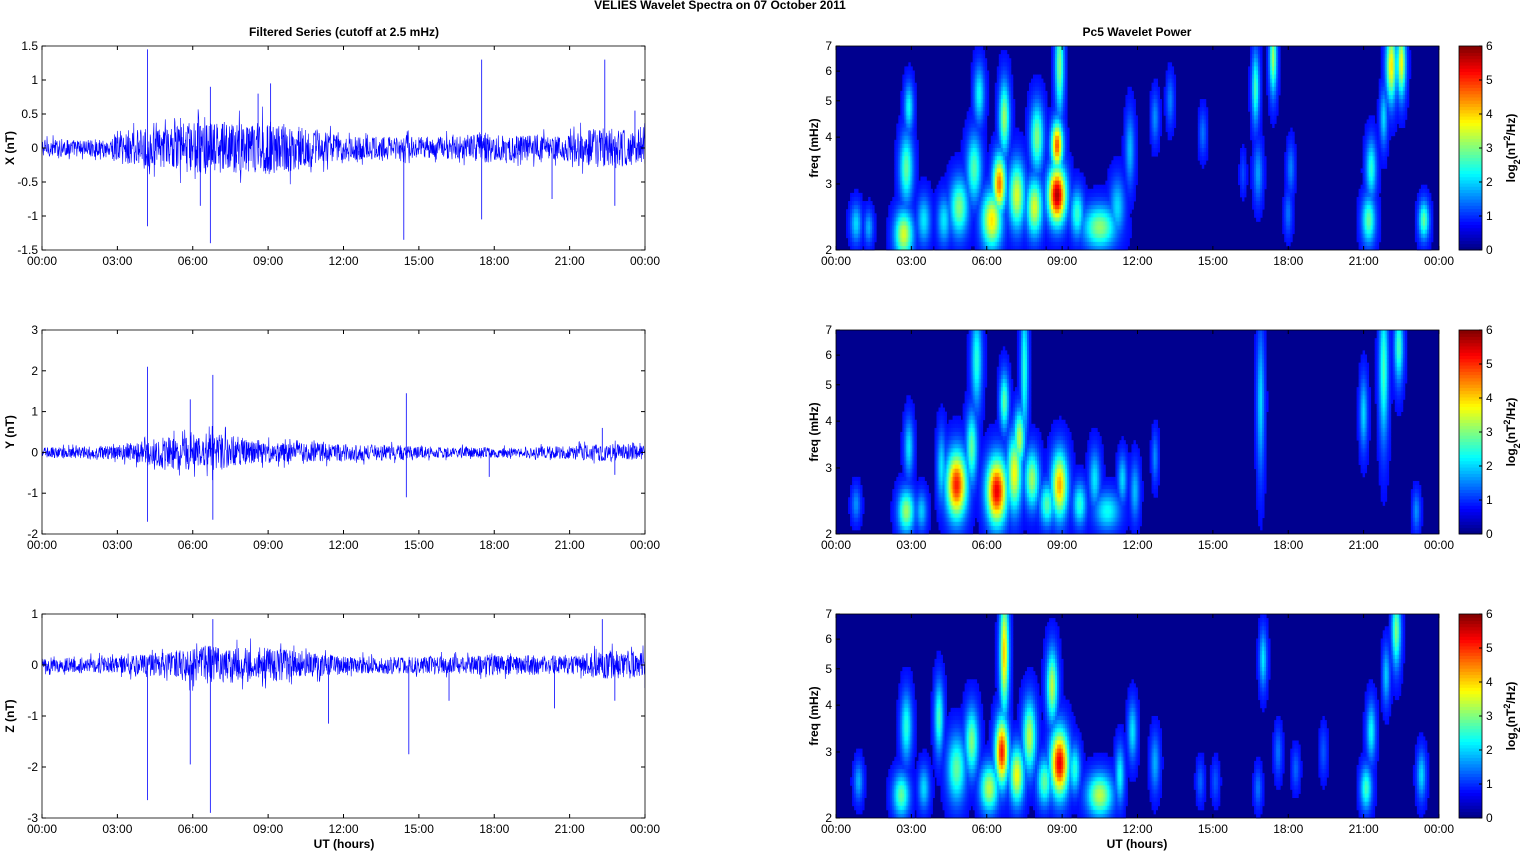 The height and width of the screenshot is (851, 1522). Describe the element at coordinates (570, 261) in the screenshot. I see `ts-x-xtick-label: 21:00` at that location.